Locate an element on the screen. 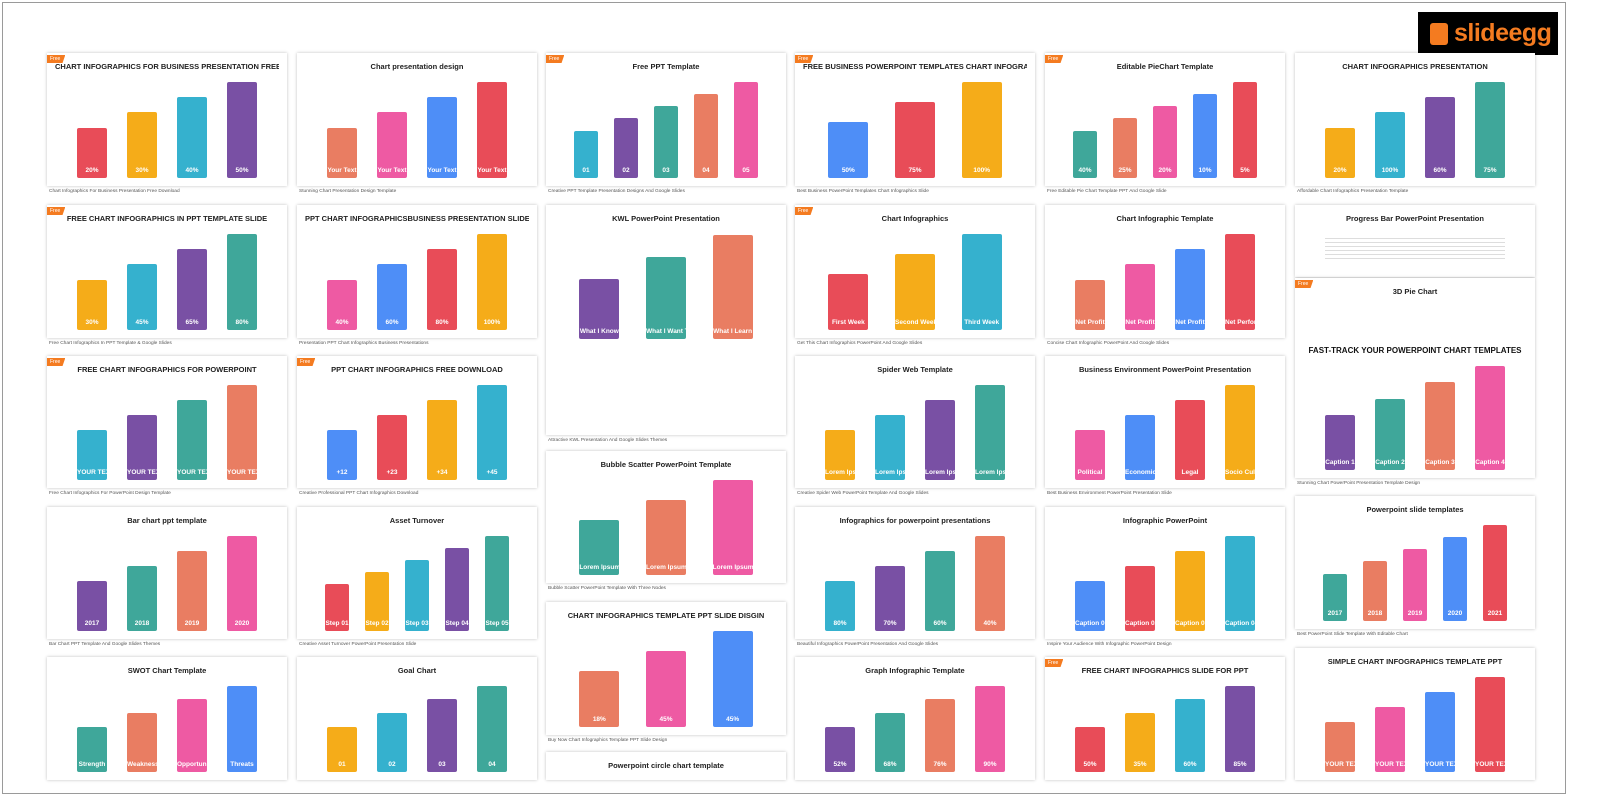 The height and width of the screenshot is (812, 1600). thumbnail-label: Strength is located at coordinates (92, 764).